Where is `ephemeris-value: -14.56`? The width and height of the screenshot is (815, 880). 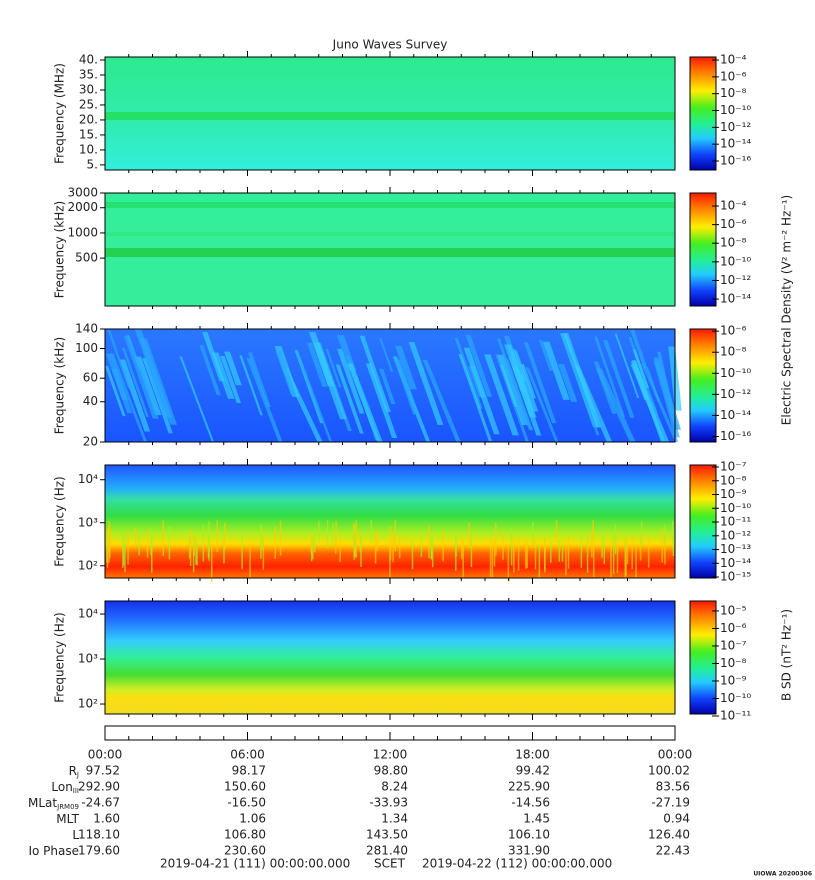 ephemeris-value: -14.56 is located at coordinates (530, 803).